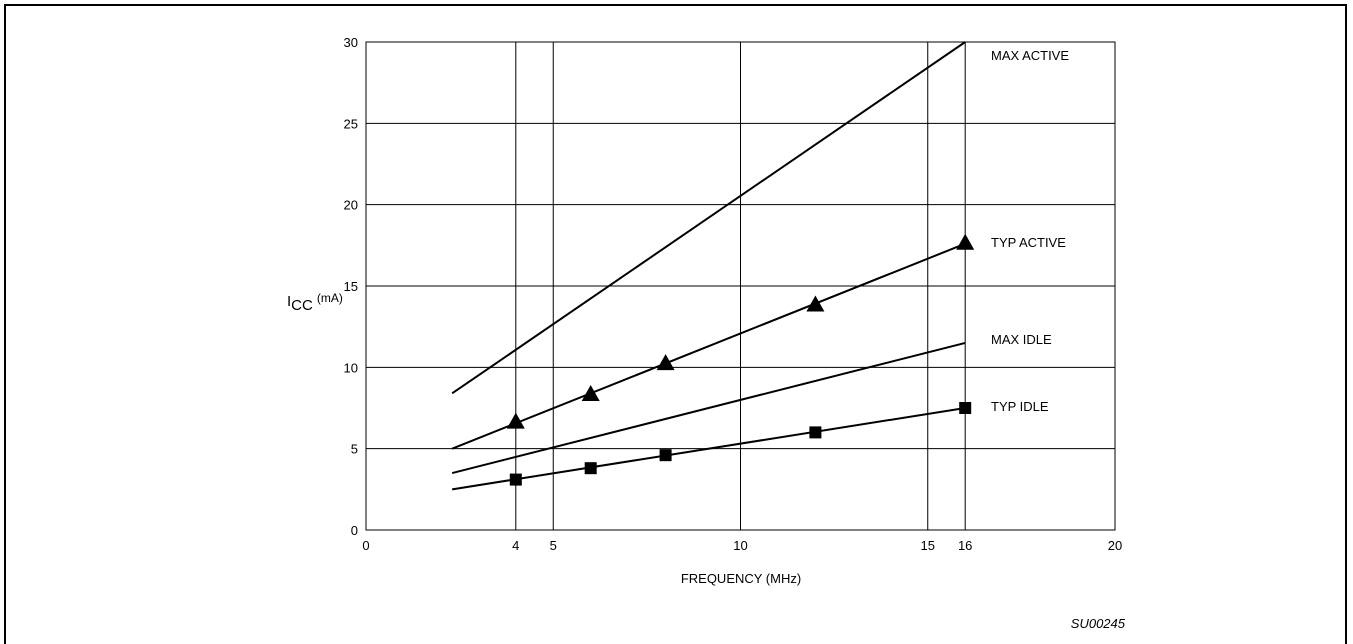 Image resolution: width=1353 pixels, height=644 pixels. I want to click on x-tick-label: 4, so click(515, 545).